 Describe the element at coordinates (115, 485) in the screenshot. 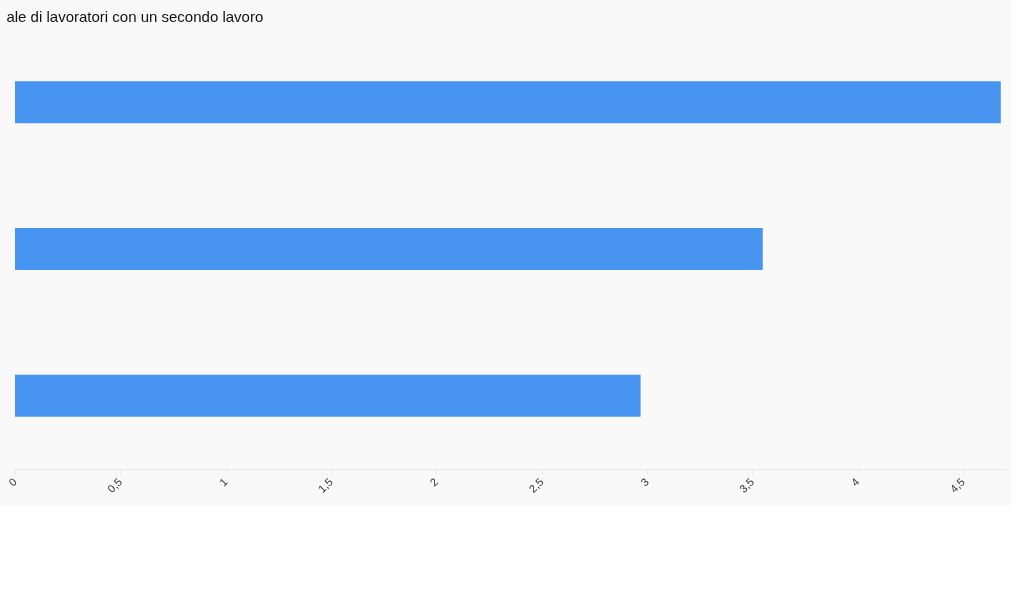

I see `x-tick-label: 0,5` at that location.